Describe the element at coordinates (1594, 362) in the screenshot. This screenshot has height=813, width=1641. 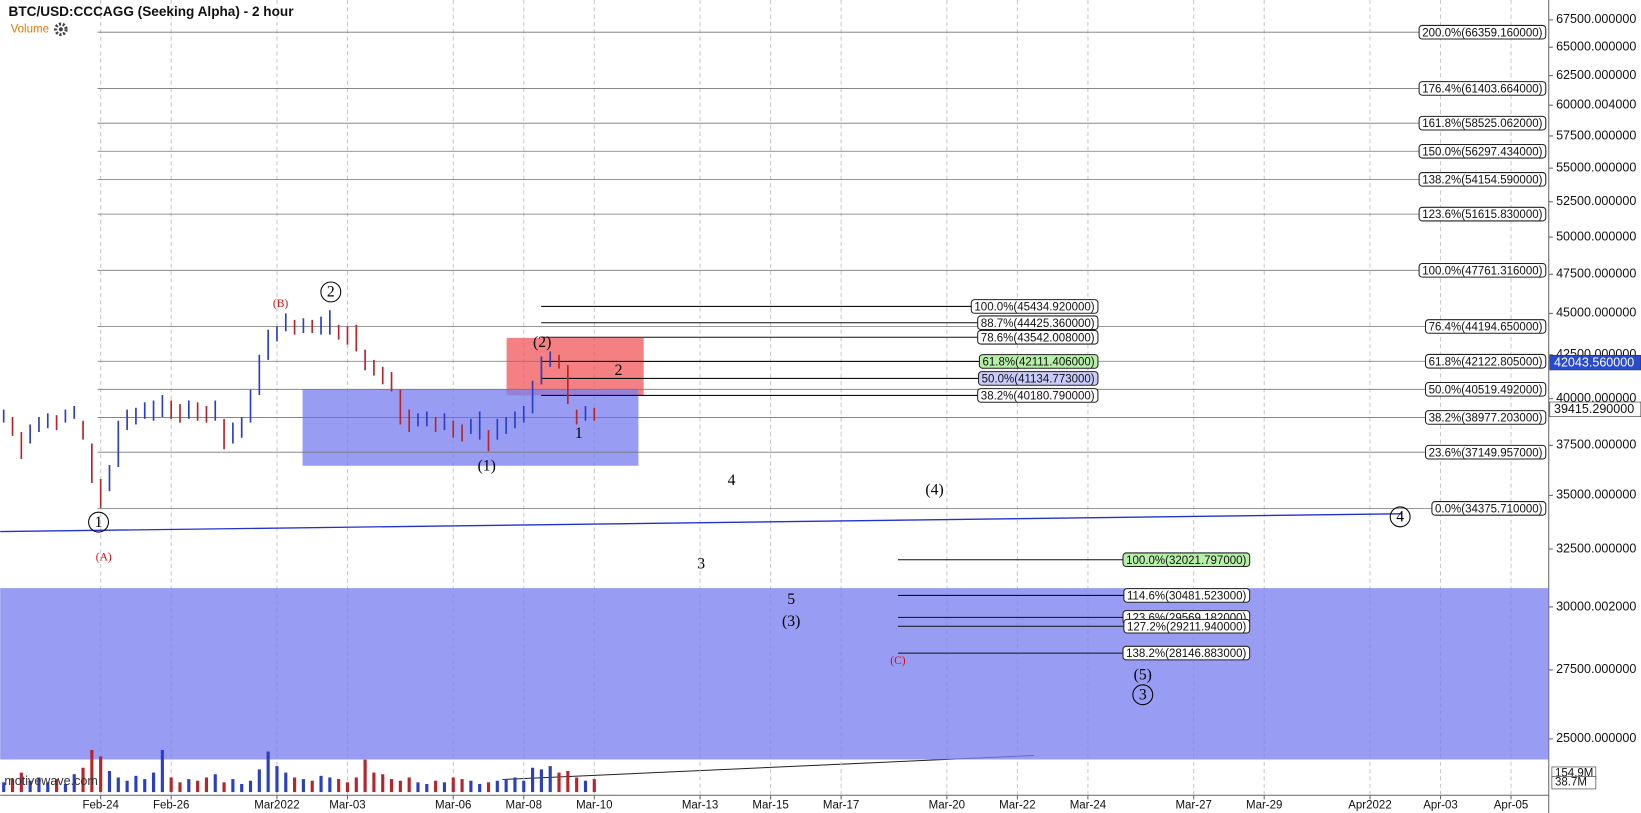
I see `price-marker-label: 42043.560000` at that location.